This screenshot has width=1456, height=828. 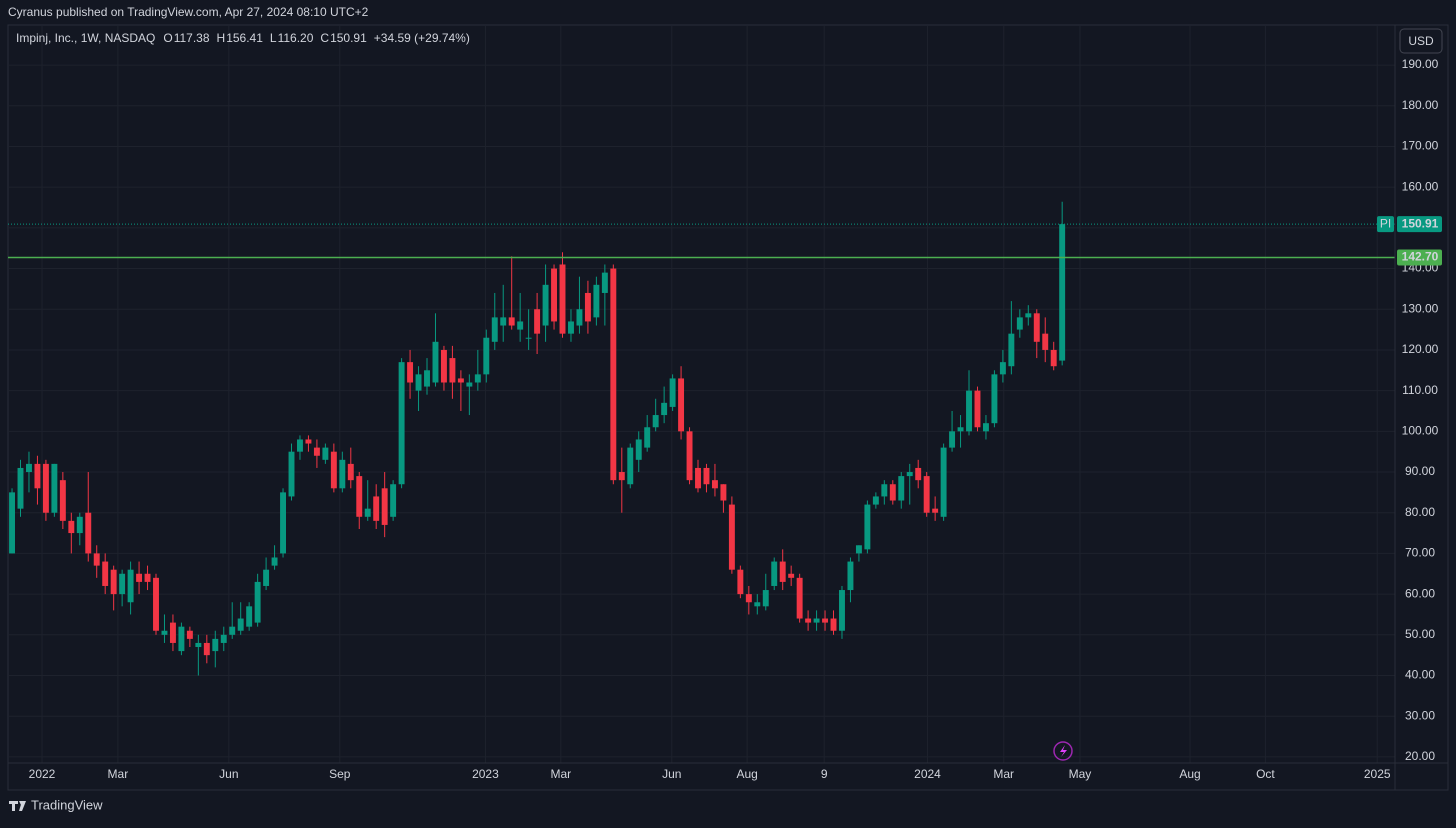 What do you see at coordinates (1420, 105) in the screenshot?
I see `y-tick-label: 180.00` at bounding box center [1420, 105].